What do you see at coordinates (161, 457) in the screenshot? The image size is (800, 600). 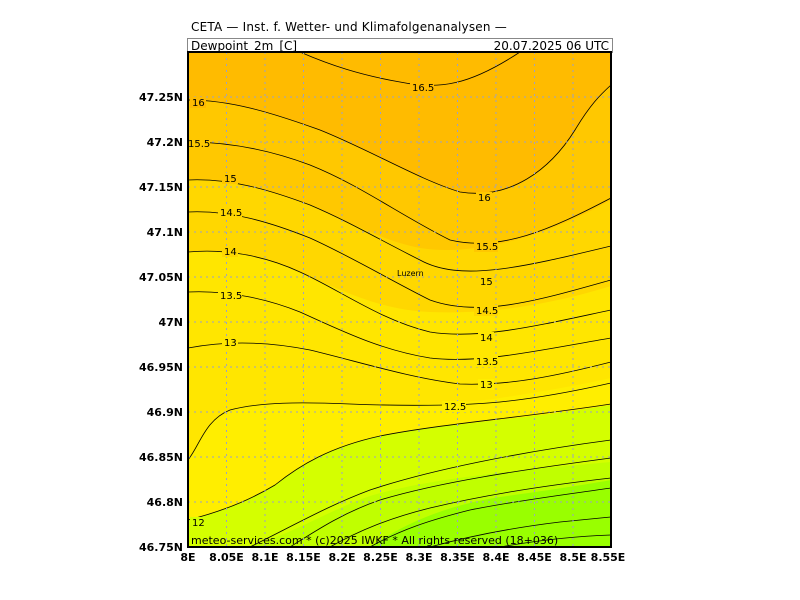 I see `y-tick-label: 46.85N` at bounding box center [161, 457].